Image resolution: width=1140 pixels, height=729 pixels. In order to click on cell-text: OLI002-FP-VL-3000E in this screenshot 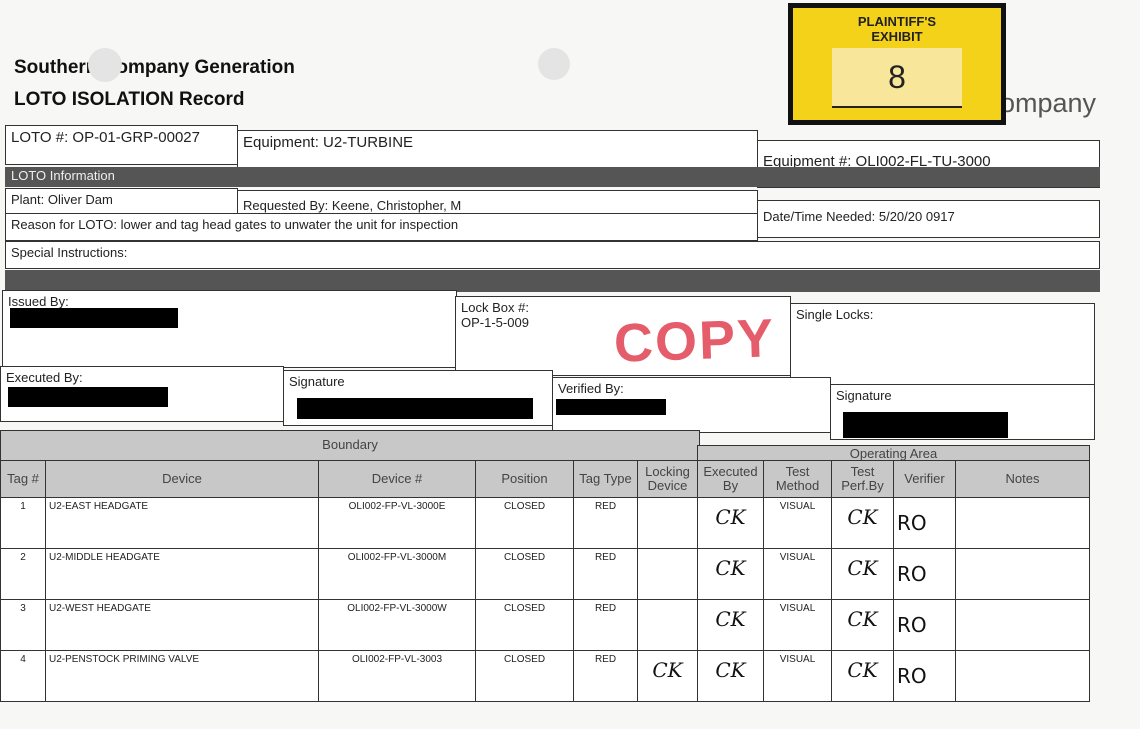, I will do `click(397, 506)`.